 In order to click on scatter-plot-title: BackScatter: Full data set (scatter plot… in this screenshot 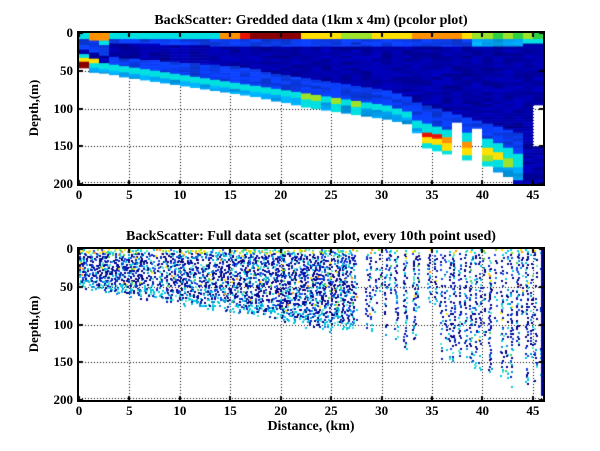, I will do `click(311, 236)`.